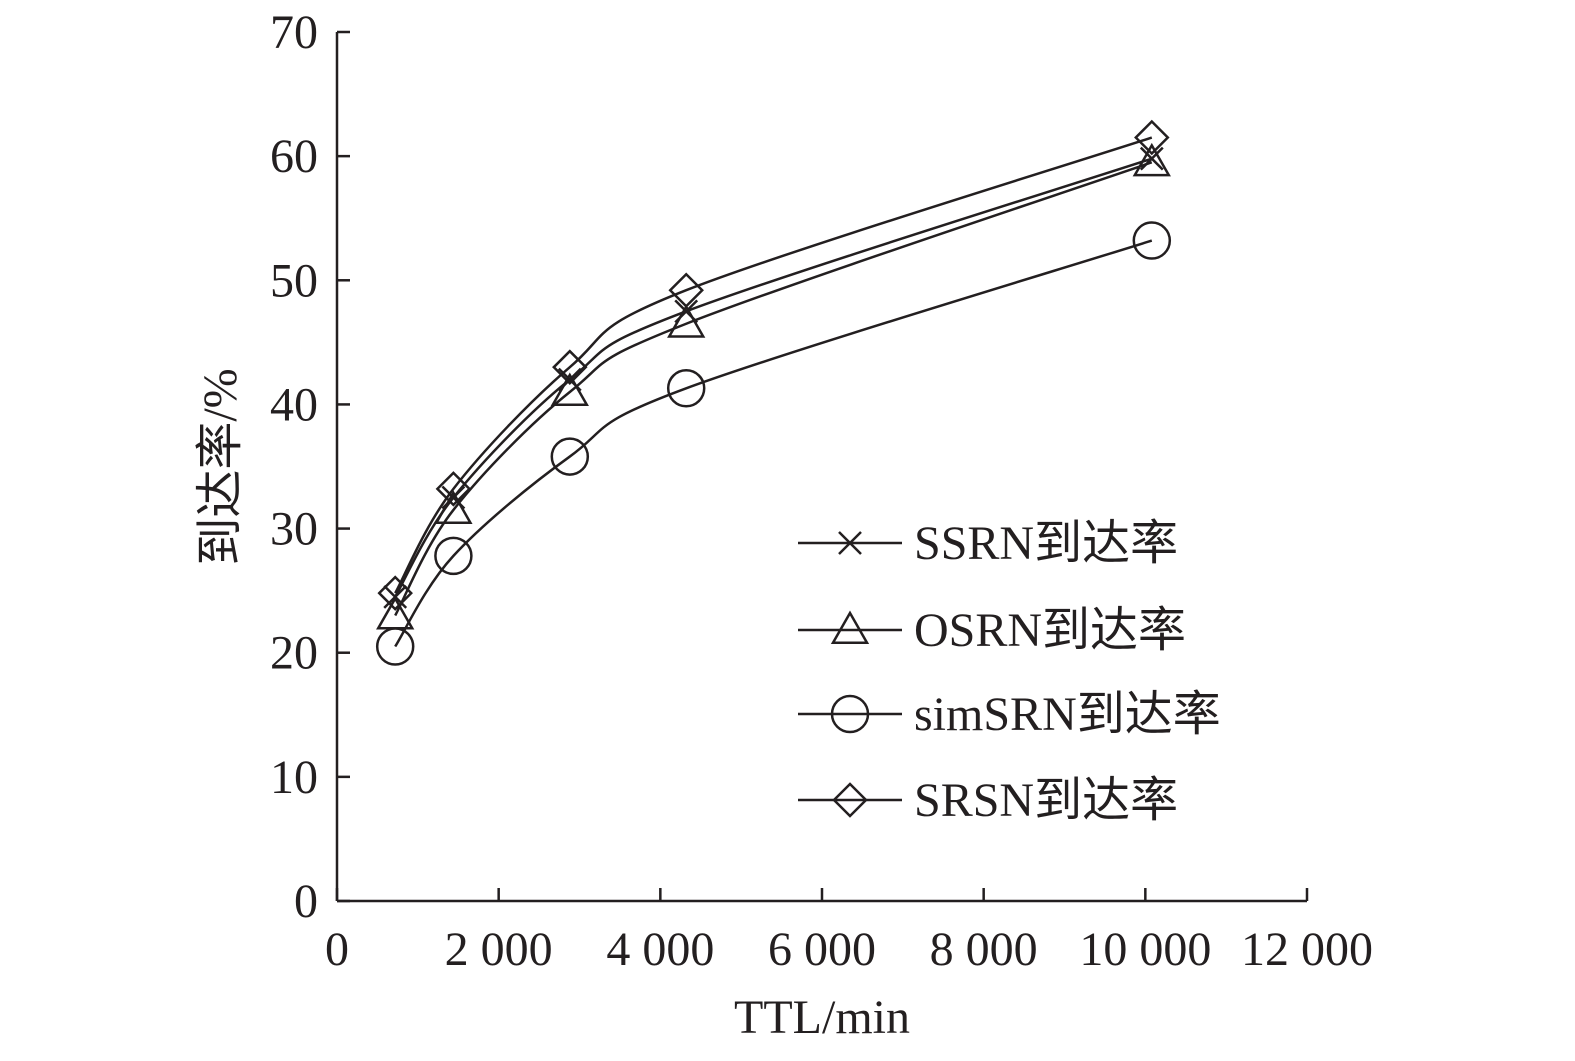  What do you see at coordinates (1046, 543) in the screenshot?
I see `legend-label: SSRN到达率` at bounding box center [1046, 543].